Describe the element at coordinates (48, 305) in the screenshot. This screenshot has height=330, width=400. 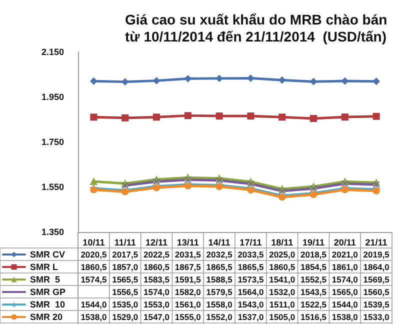
I see `legend-label: SMR 10` at that location.